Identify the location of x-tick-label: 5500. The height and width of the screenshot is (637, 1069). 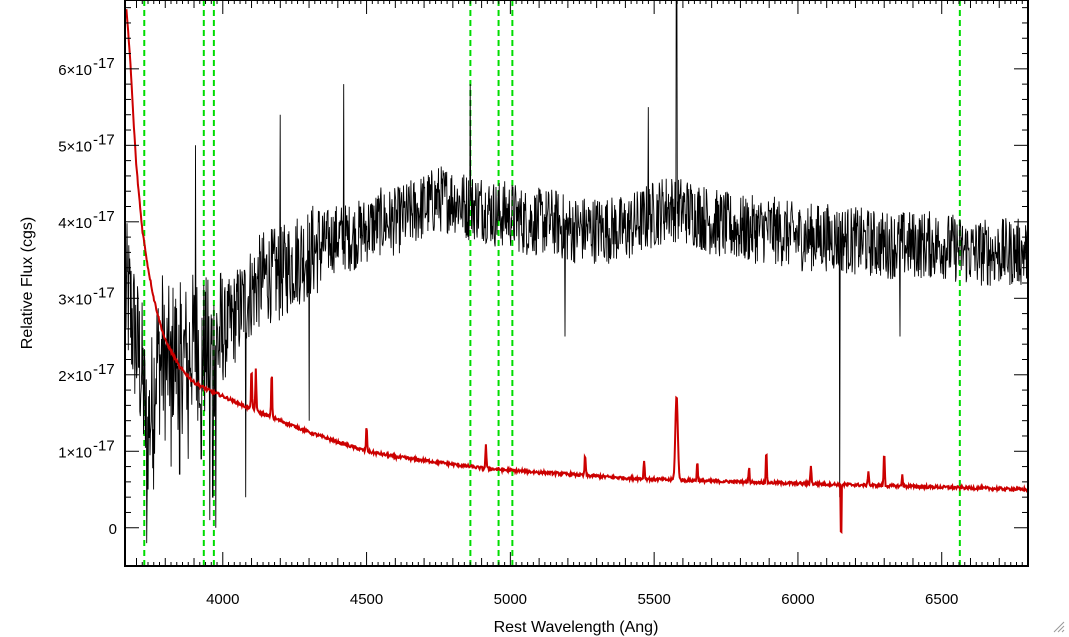
(653, 599).